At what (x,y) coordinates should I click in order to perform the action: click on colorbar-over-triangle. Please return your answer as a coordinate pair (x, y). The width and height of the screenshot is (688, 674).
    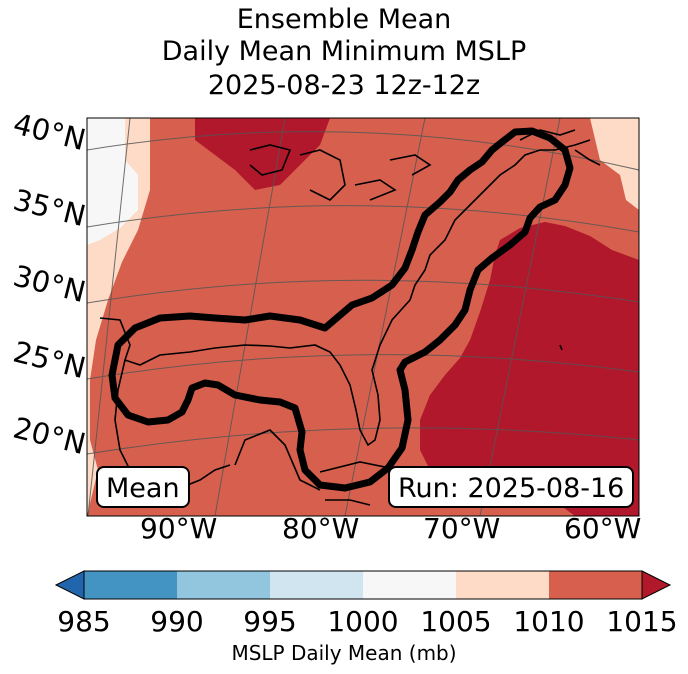
    Looking at the image, I should click on (656, 585).